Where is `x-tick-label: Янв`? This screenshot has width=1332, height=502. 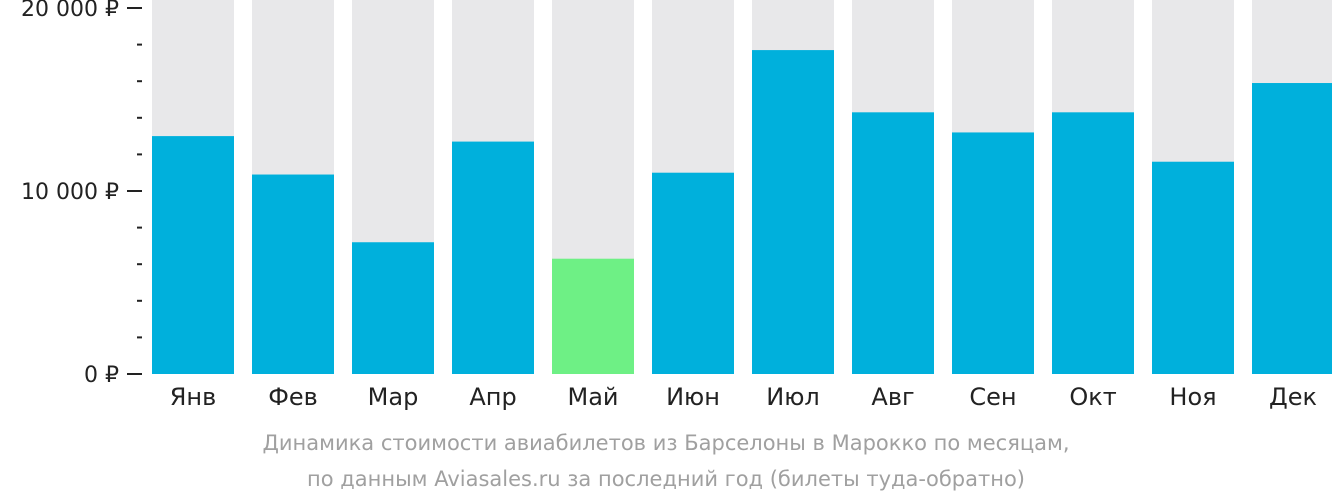 x-tick-label: Янв is located at coordinates (193, 397).